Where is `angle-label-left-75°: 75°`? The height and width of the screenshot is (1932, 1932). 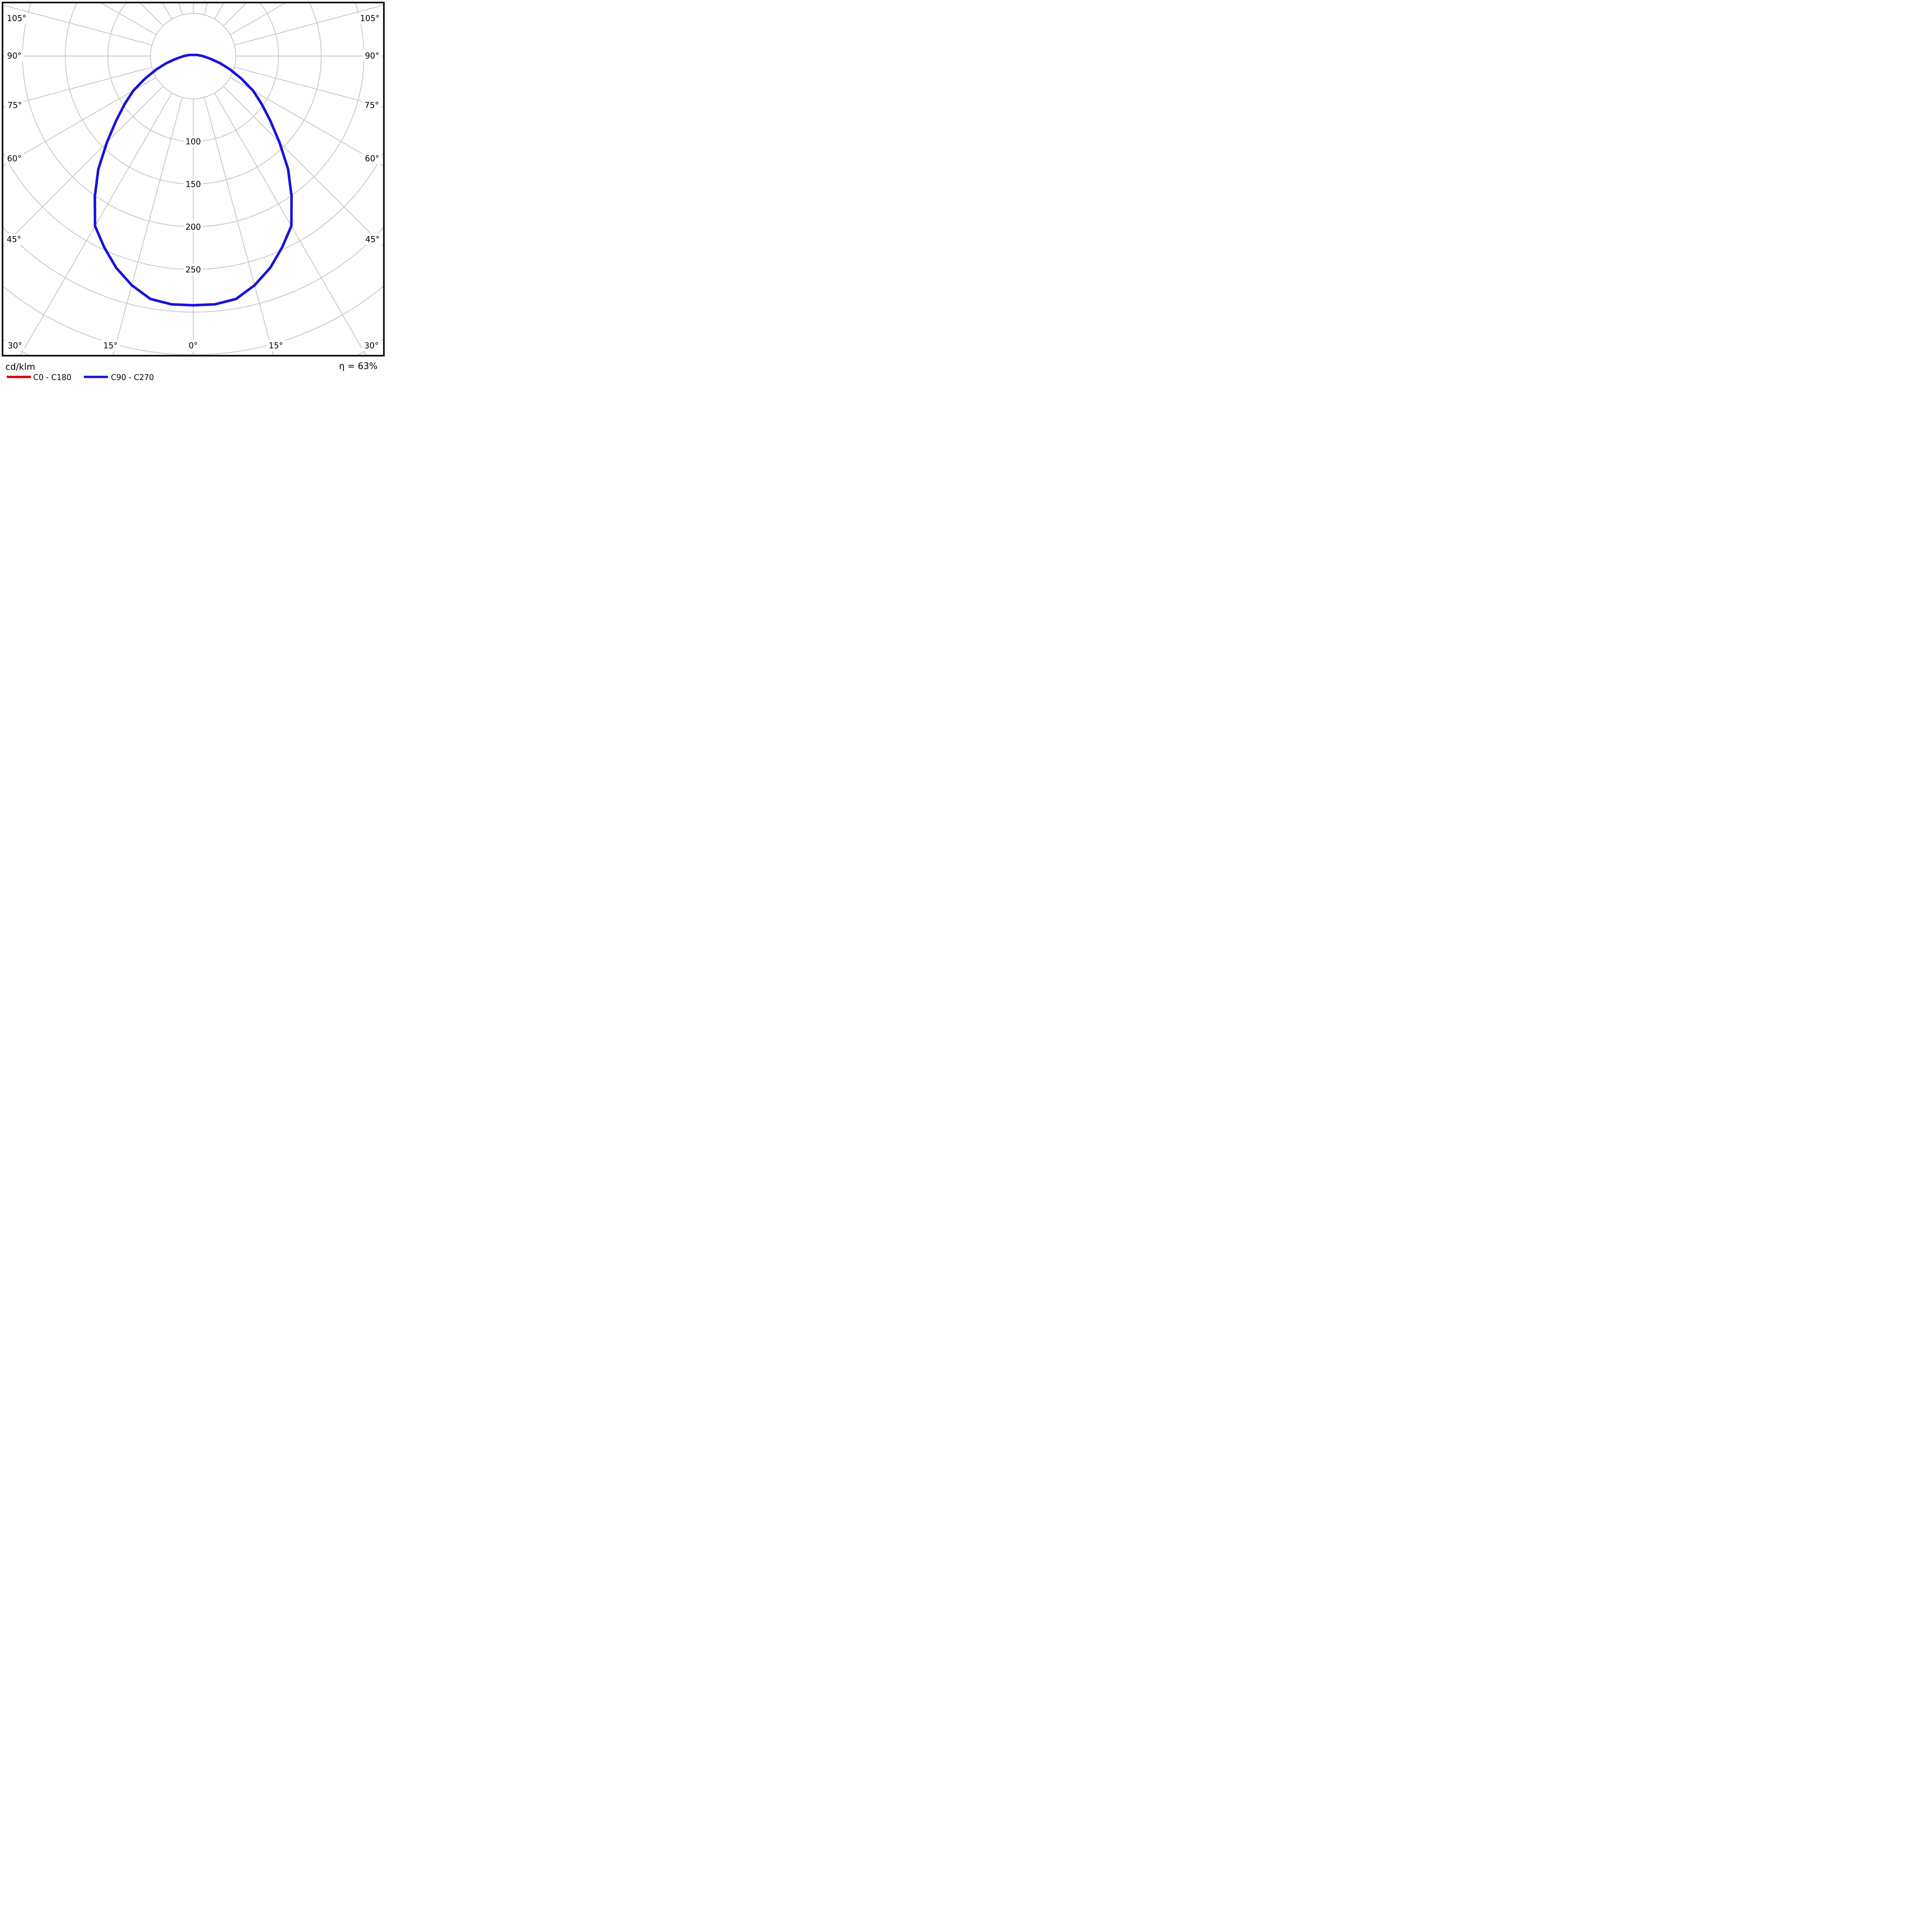 angle-label-left-75°: 75° is located at coordinates (15, 105).